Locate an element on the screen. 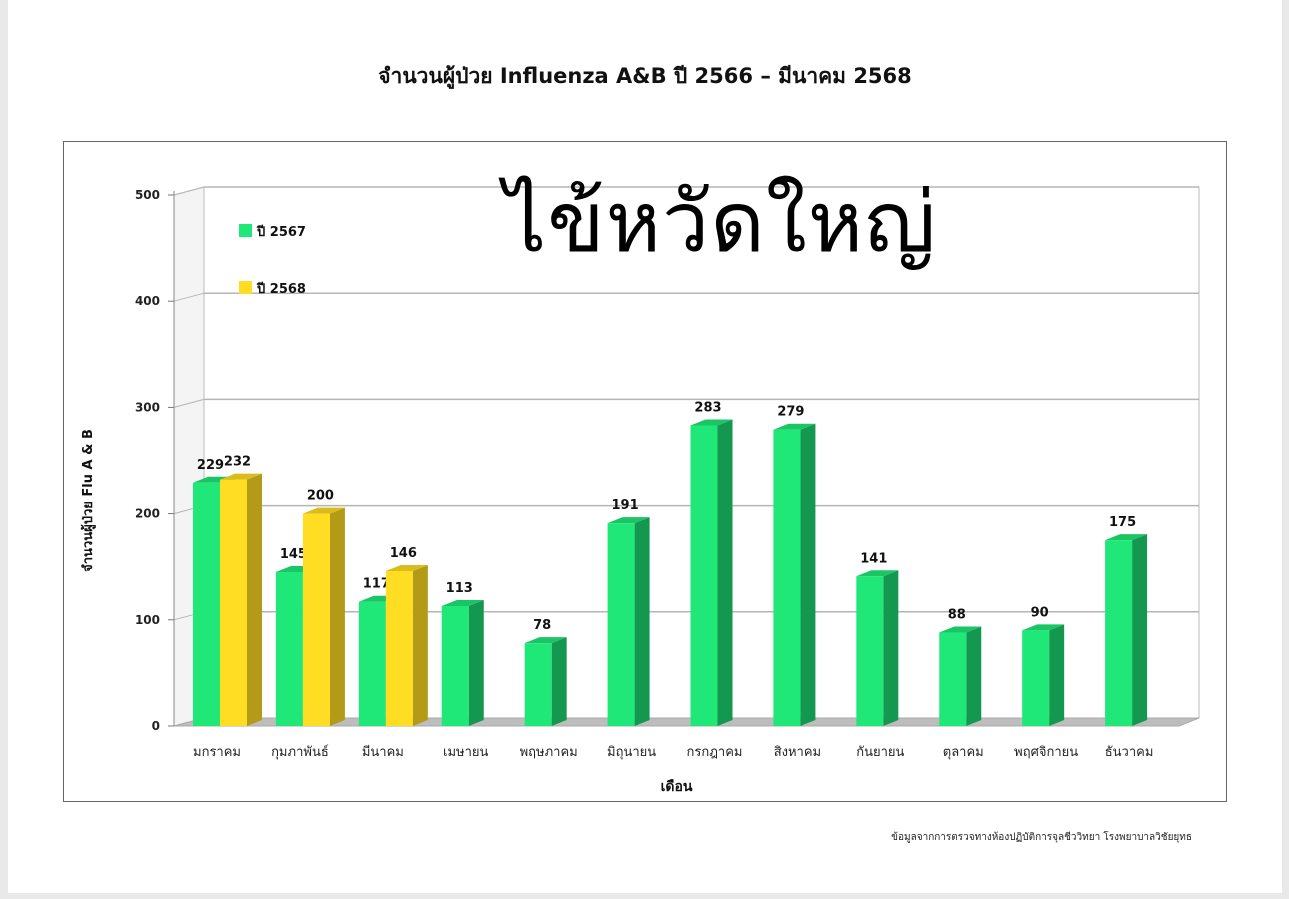 The height and width of the screenshot is (899, 1289). y-tick-label: 200 is located at coordinates (147, 514).